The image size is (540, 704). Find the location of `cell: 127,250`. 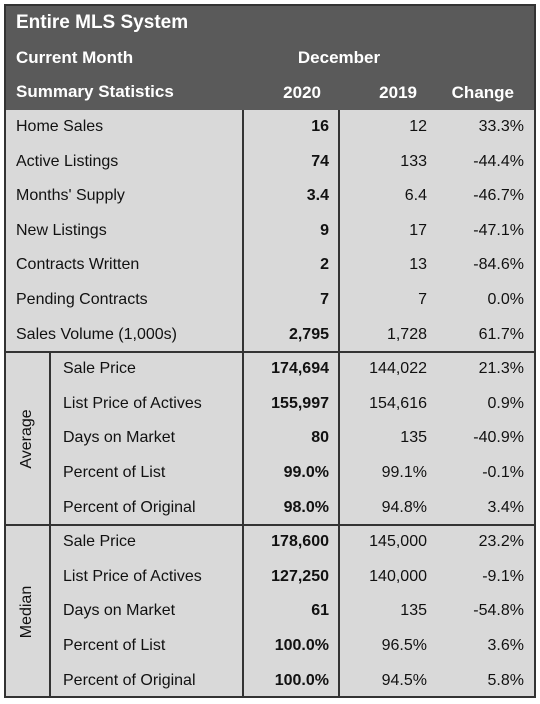

cell: 127,250 is located at coordinates (300, 576).